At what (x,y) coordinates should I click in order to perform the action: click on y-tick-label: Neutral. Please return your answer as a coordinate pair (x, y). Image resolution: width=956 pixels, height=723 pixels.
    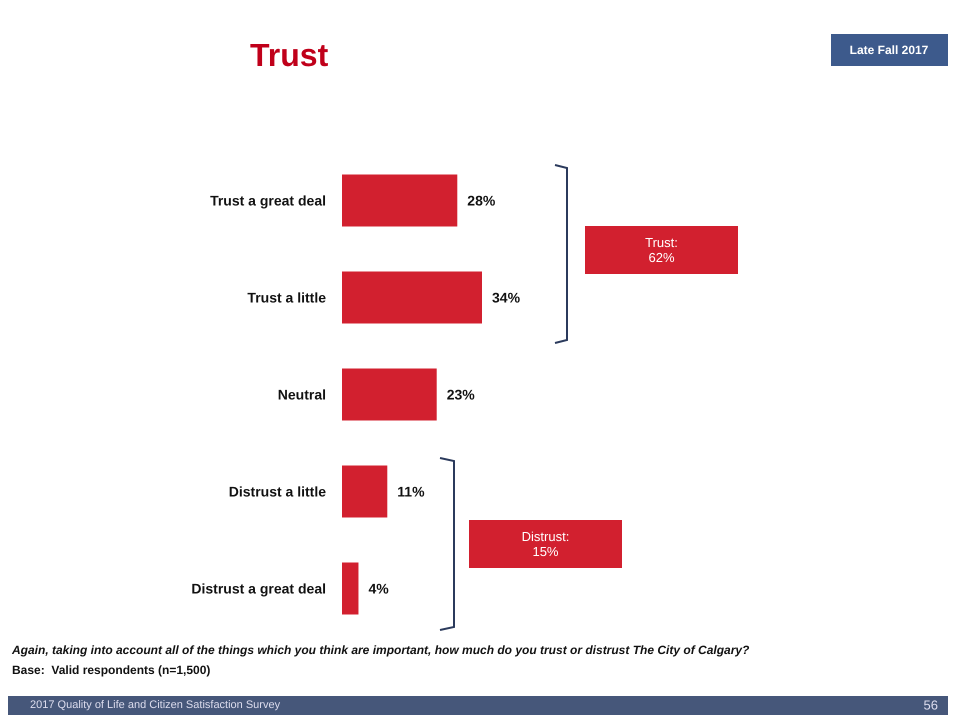
    Looking at the image, I should click on (302, 394).